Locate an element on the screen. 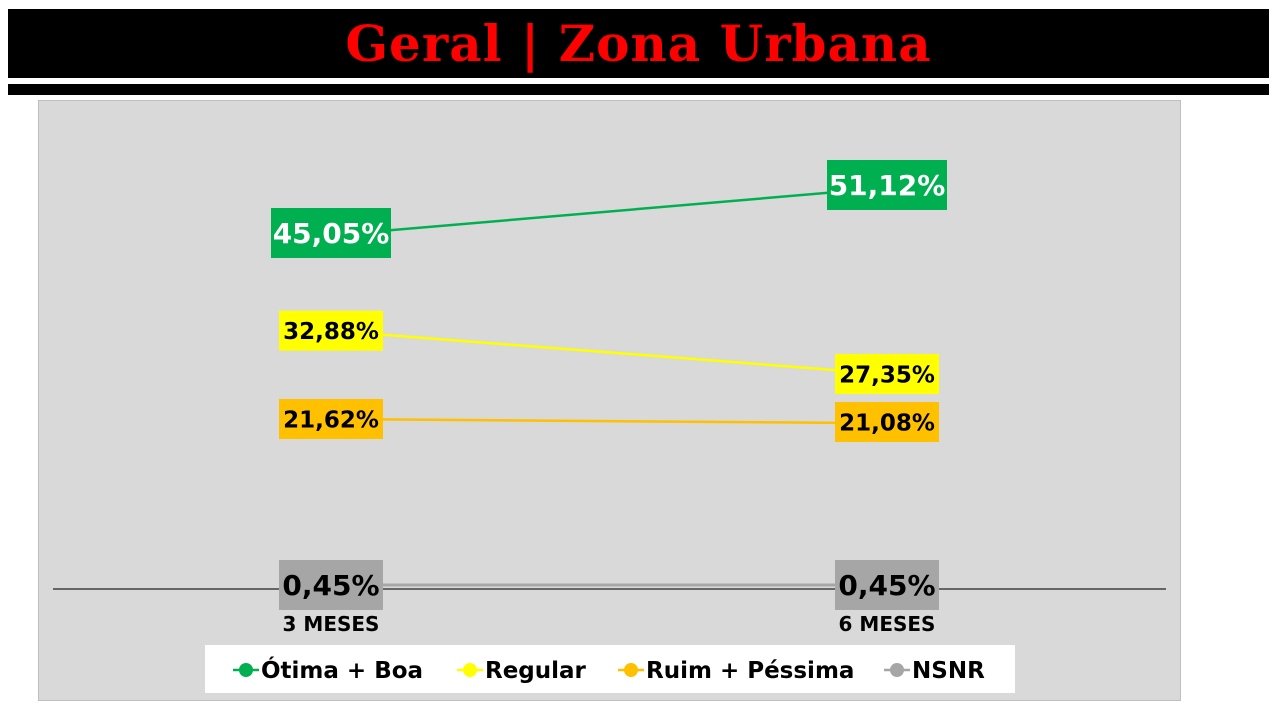  series-2: 21,62% 21,08% is located at coordinates (609, 420).